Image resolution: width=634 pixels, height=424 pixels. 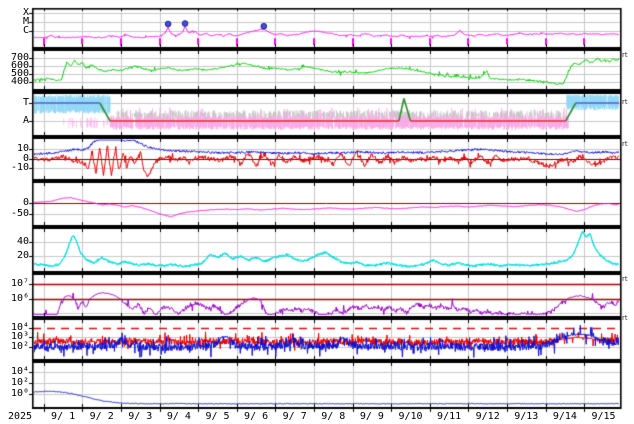 I want to click on ytick-electrons-10⁴: 10⁴, so click(x=19, y=327).